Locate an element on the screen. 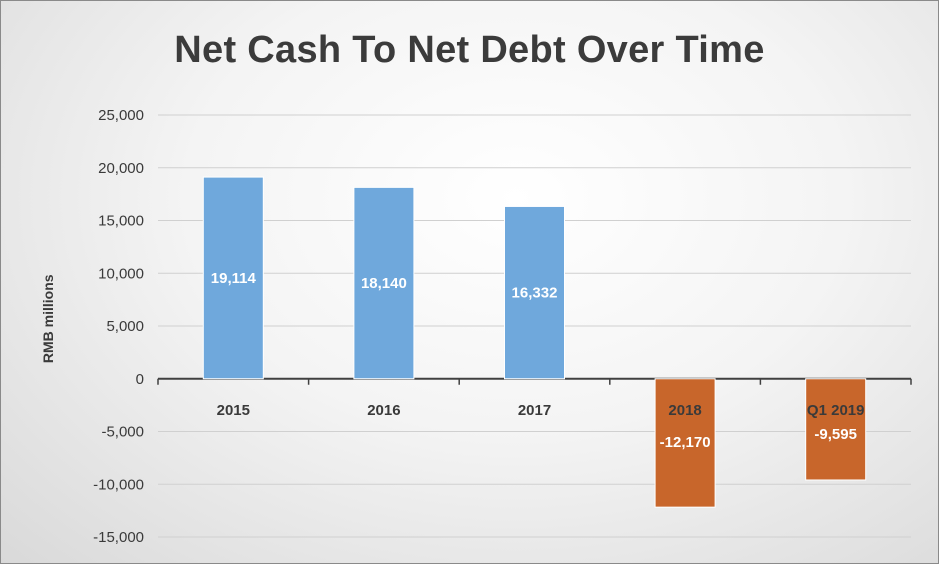 The image size is (939, 564). category-label: 2016 is located at coordinates (383, 410).